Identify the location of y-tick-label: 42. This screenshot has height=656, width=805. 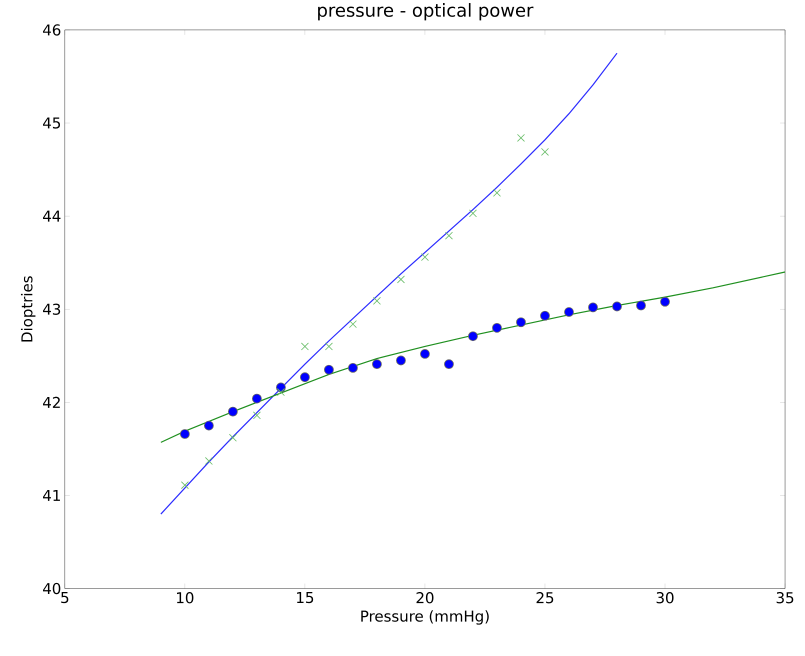
(51, 402).